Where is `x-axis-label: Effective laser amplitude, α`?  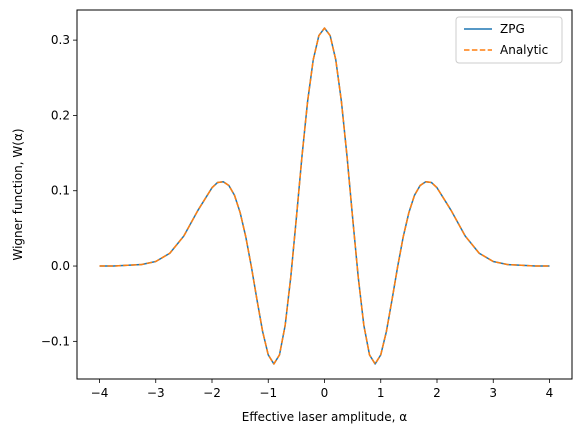 x-axis-label: Effective laser amplitude, α is located at coordinates (325, 417).